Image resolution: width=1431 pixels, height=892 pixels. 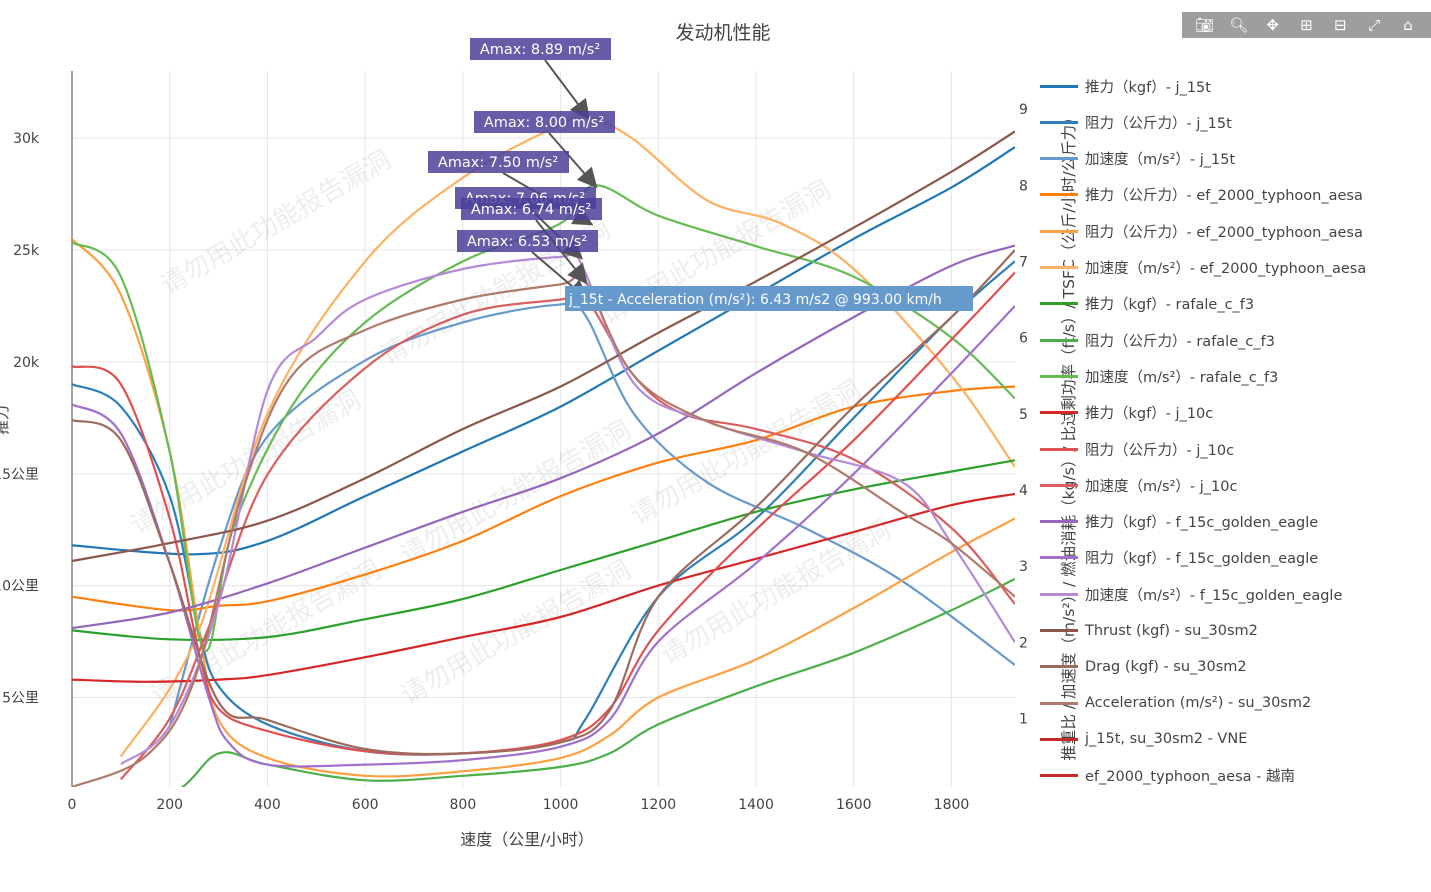 What do you see at coordinates (769, 298) in the screenshot?
I see `hover-tooltip-box` at bounding box center [769, 298].